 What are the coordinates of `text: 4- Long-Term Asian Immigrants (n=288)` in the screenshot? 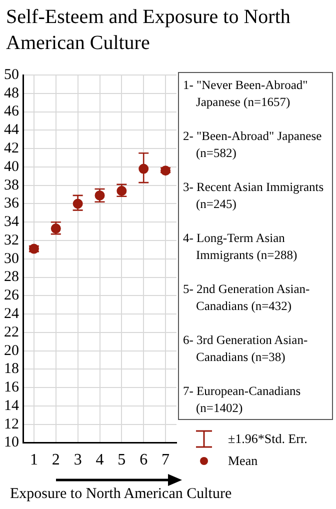 It's located at (240, 247).